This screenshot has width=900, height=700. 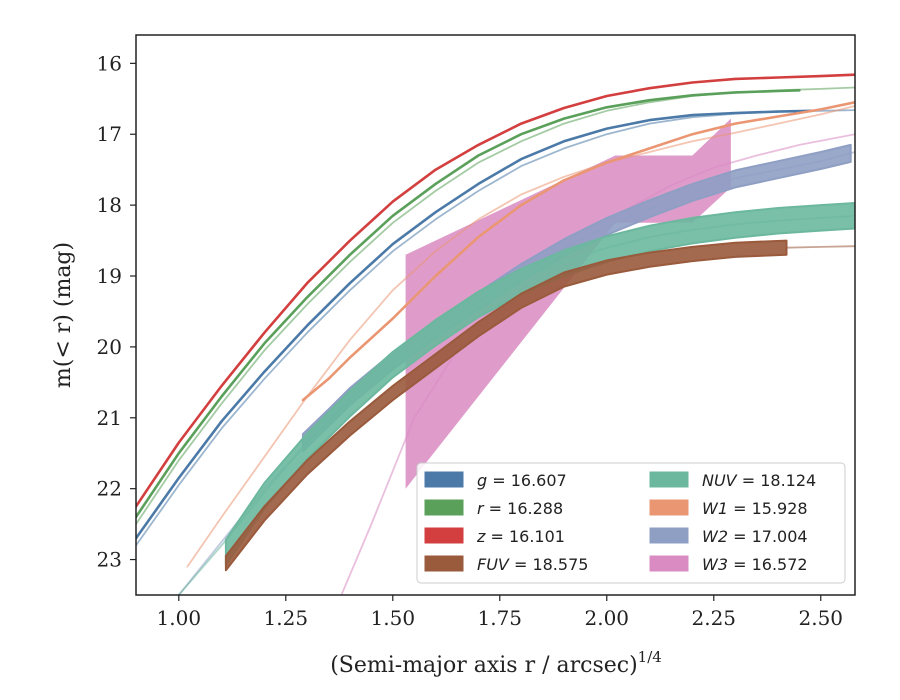 I want to click on legend-label-r: r = 16.288, so click(x=520, y=508).